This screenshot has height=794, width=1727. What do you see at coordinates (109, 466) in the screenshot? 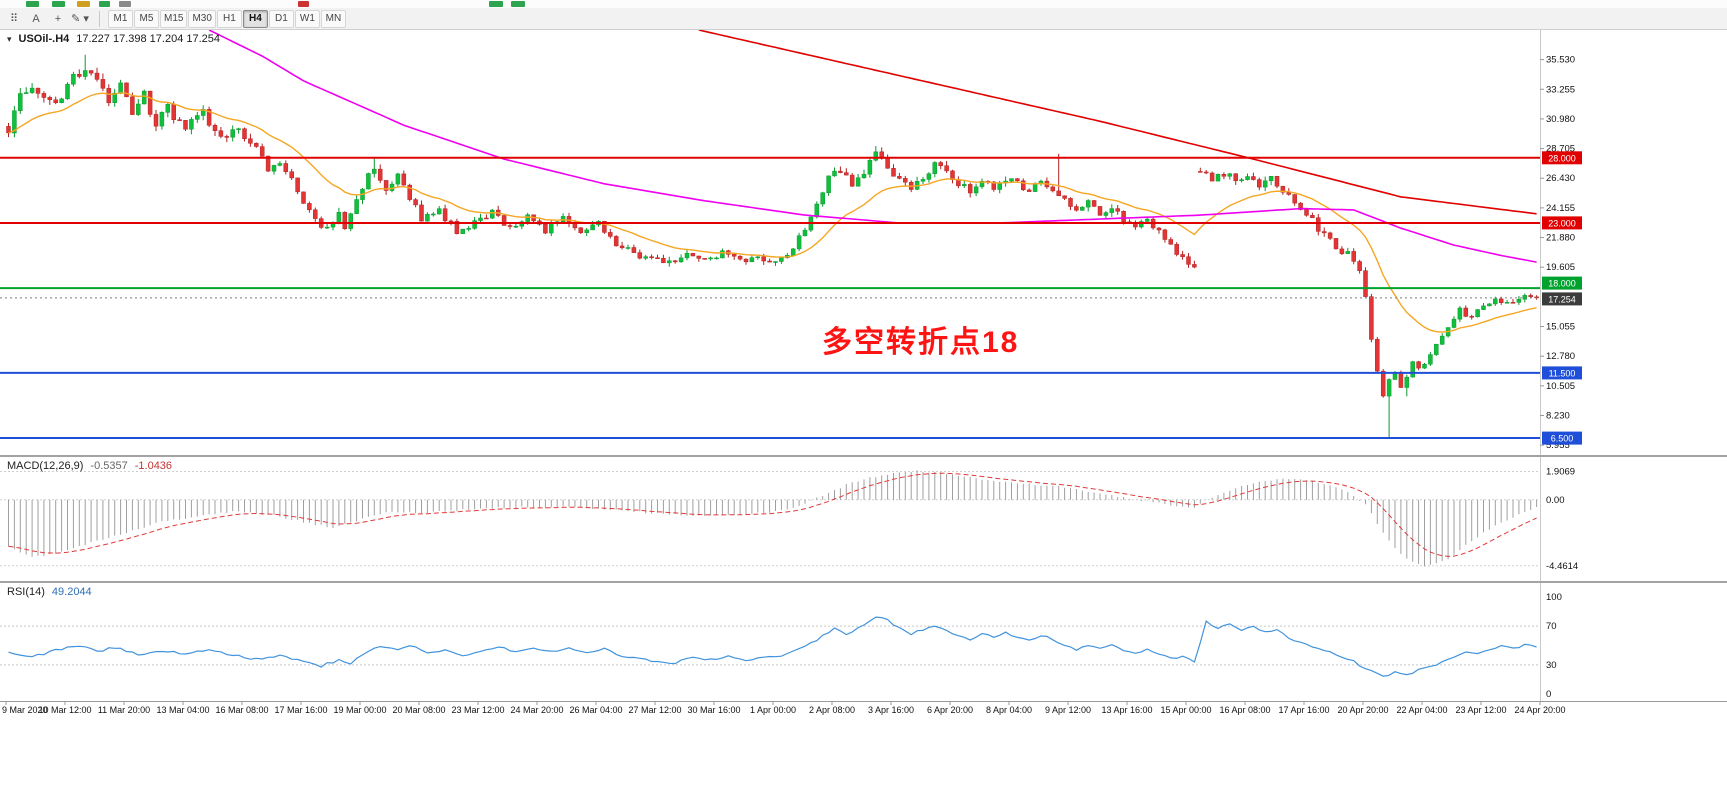
I see `macd-main-value: -0.5357` at bounding box center [109, 466].